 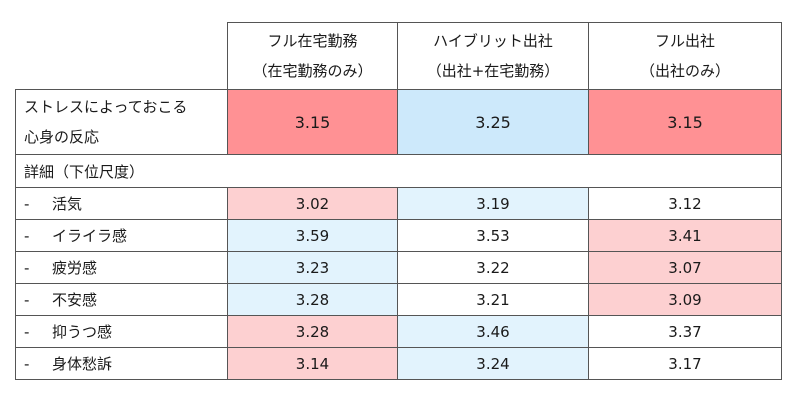 What do you see at coordinates (685, 363) in the screenshot?
I see `value-full-office: 3.17` at bounding box center [685, 363].